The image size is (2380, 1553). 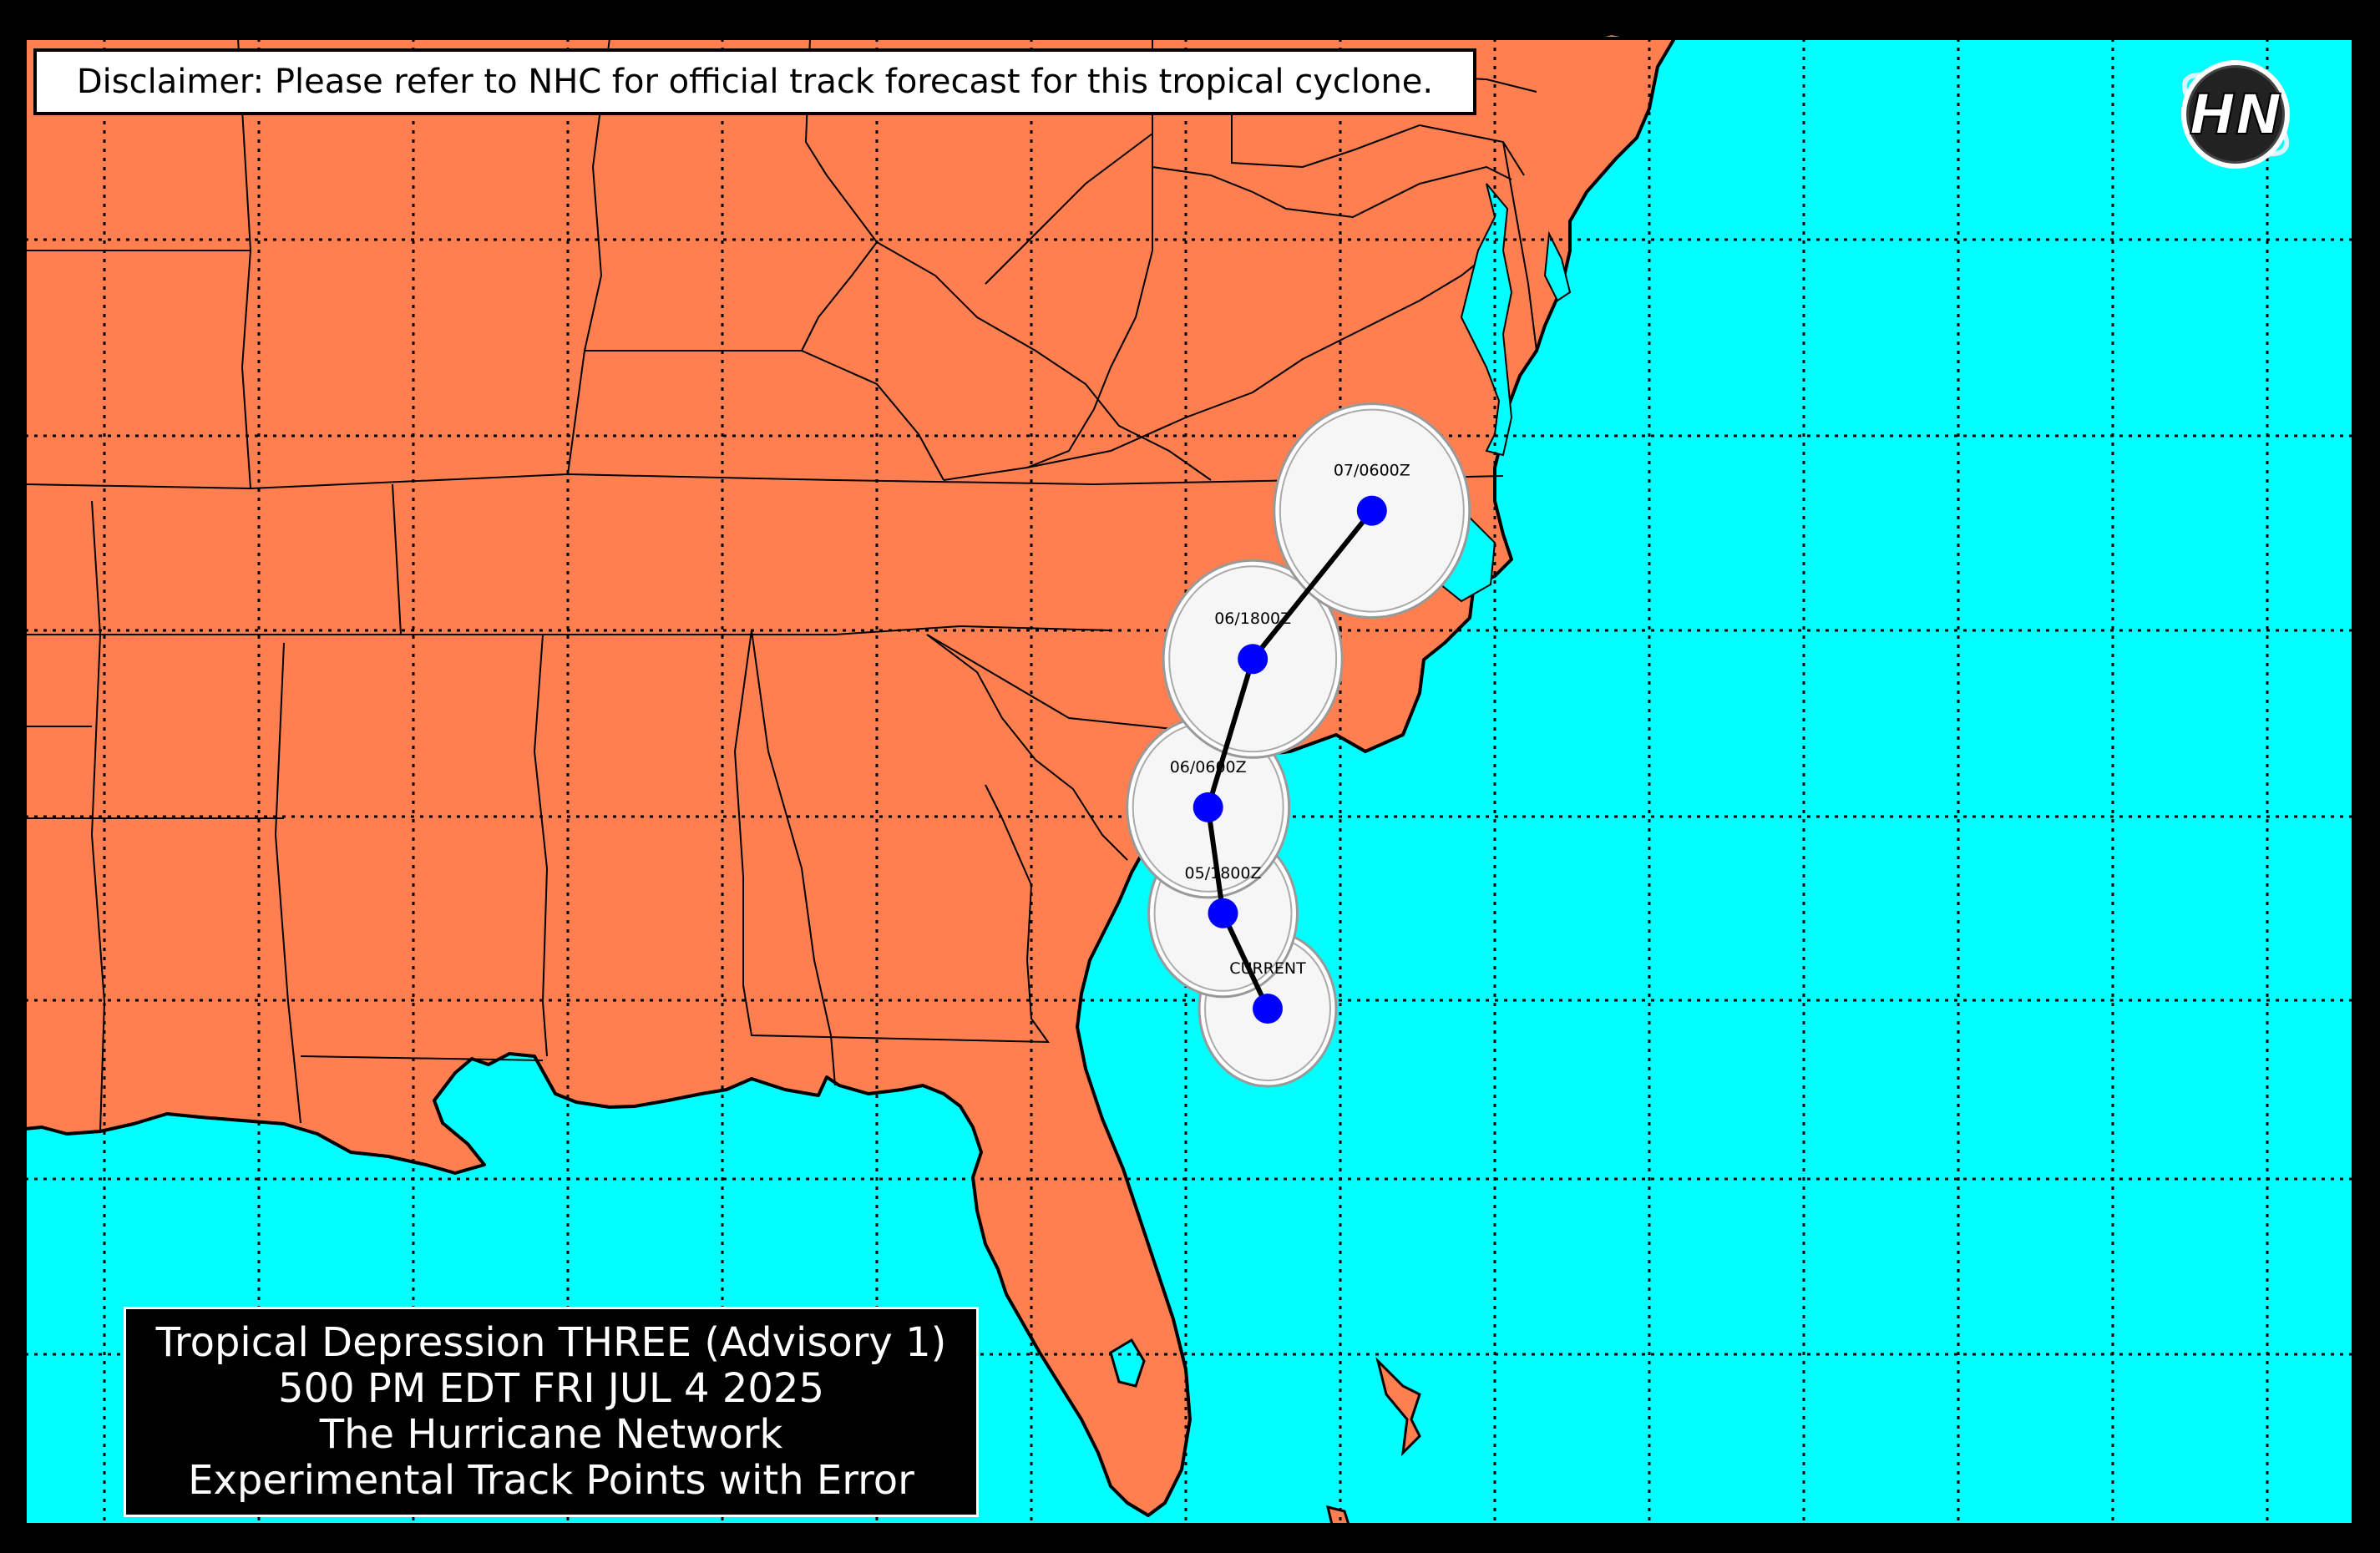 I want to click on logo-text: HN, so click(x=2235, y=115).